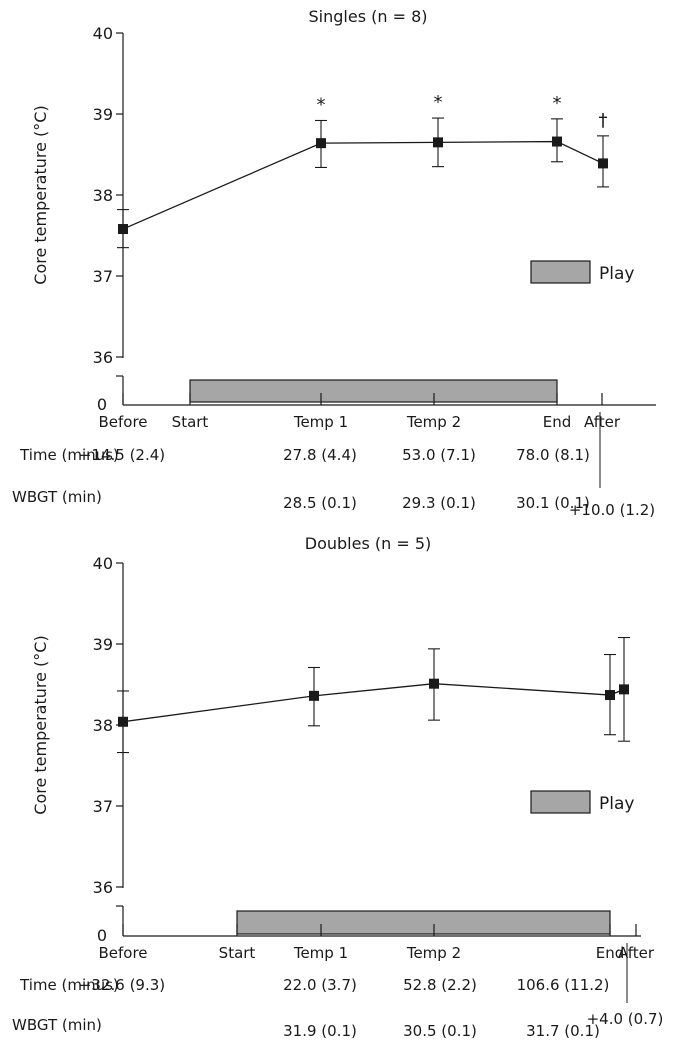 This screenshot has width=680, height=1051. Describe the element at coordinates (122, 455) in the screenshot. I see `time-row-value: −14.5 (2.4)` at that location.